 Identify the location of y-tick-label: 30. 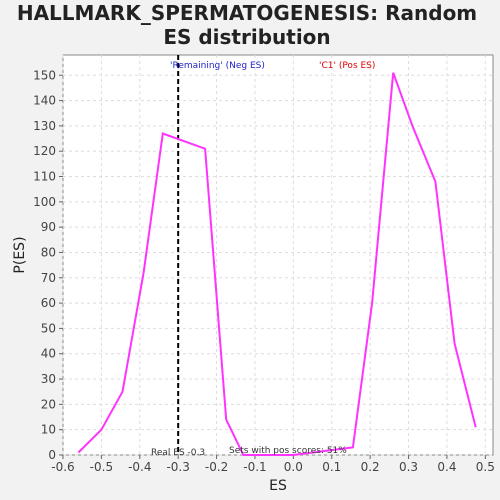
(48, 379).